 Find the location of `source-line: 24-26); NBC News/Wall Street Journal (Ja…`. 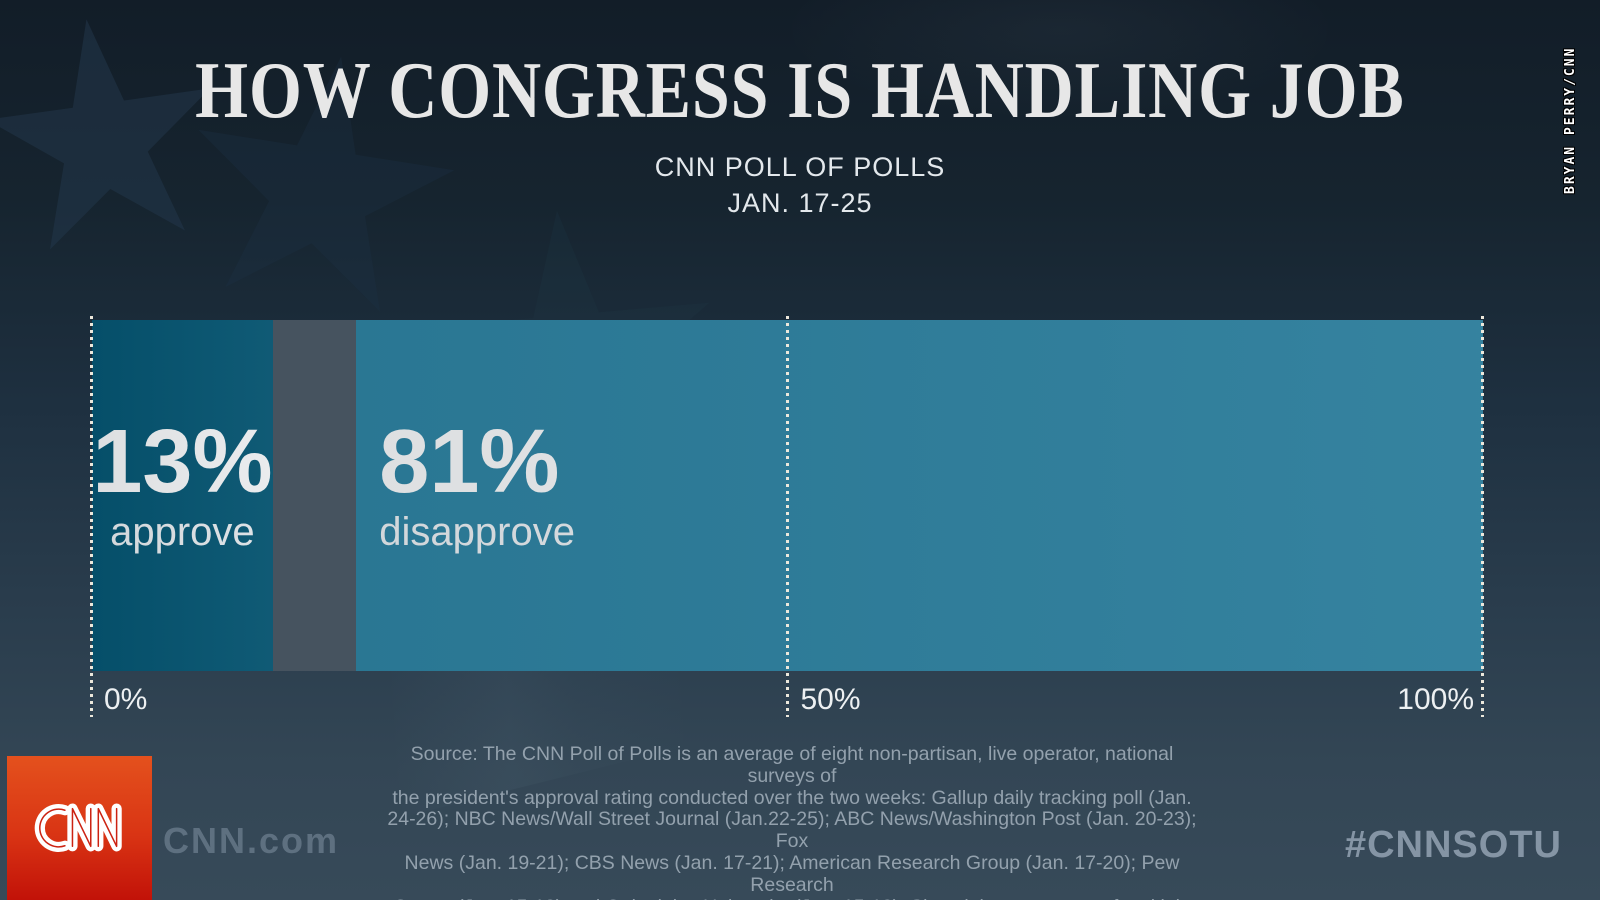

source-line: 24-26); NBC News/Wall Street Journal (Ja… is located at coordinates (792, 830).